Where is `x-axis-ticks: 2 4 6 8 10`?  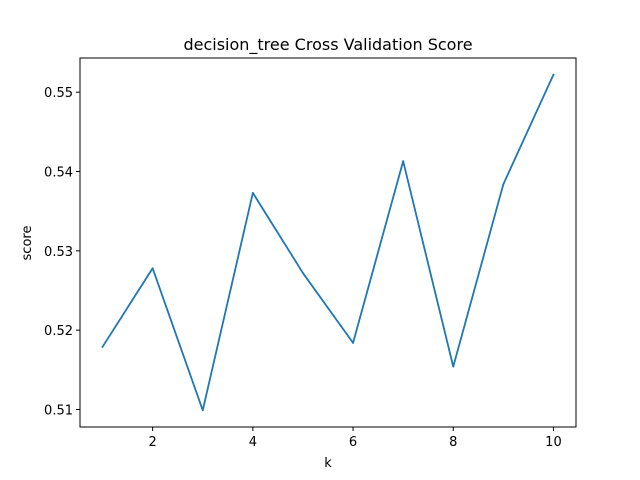
x-axis-ticks: 2 4 6 8 10 is located at coordinates (355, 438).